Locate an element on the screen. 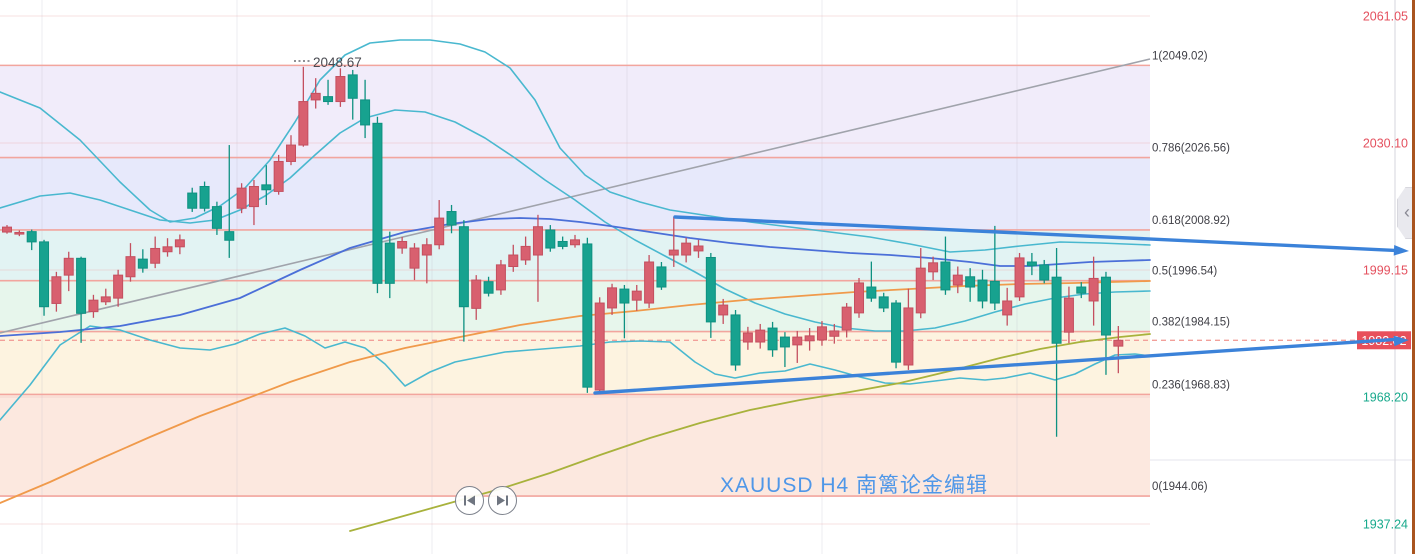  skip-to-end-button is located at coordinates (502, 500).